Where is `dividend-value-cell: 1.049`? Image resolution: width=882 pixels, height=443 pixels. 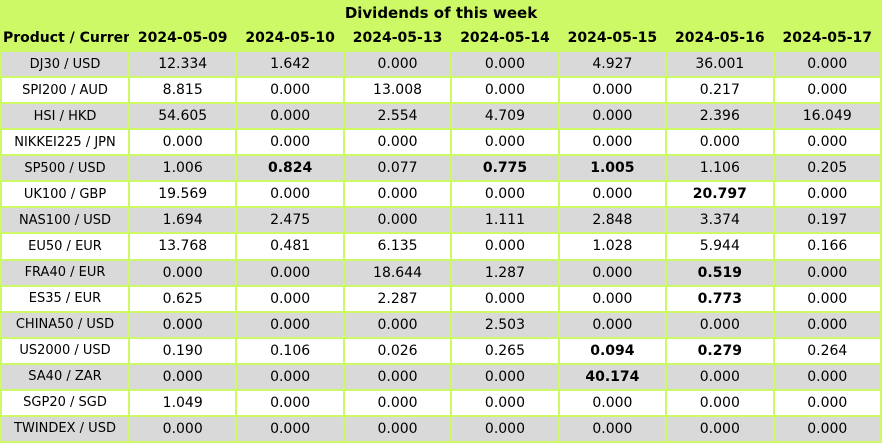 dividend-value-cell: 1.049 is located at coordinates (182, 402).